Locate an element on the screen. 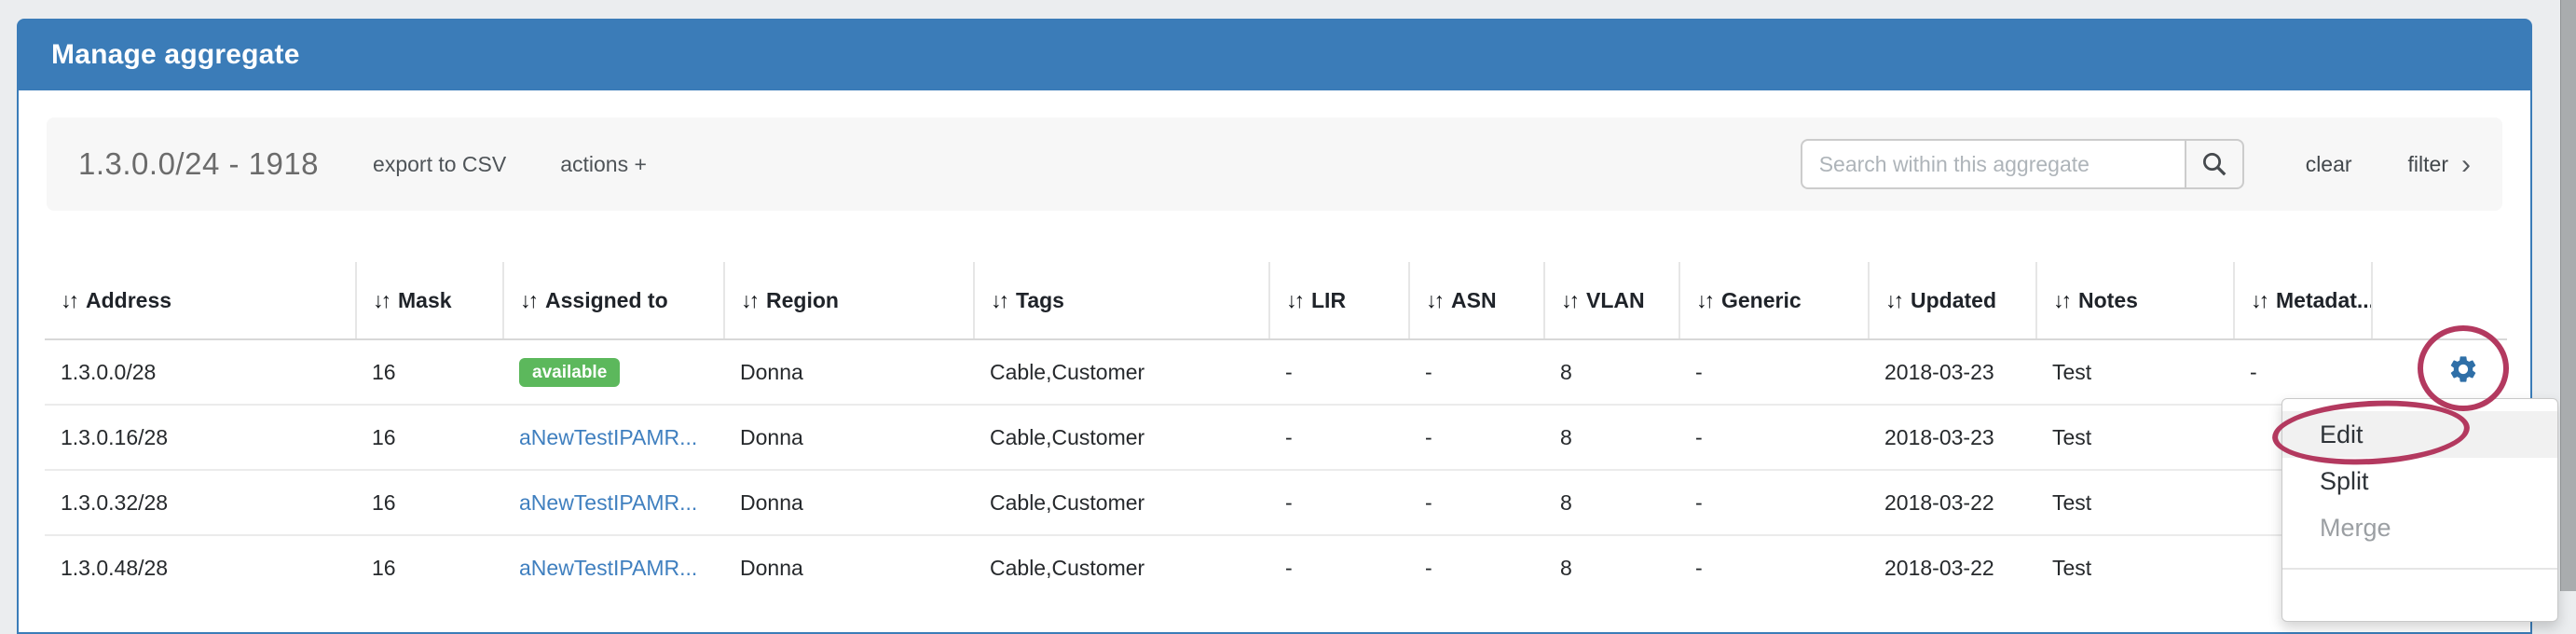  actions-dropdown-button: actions + is located at coordinates (603, 163).